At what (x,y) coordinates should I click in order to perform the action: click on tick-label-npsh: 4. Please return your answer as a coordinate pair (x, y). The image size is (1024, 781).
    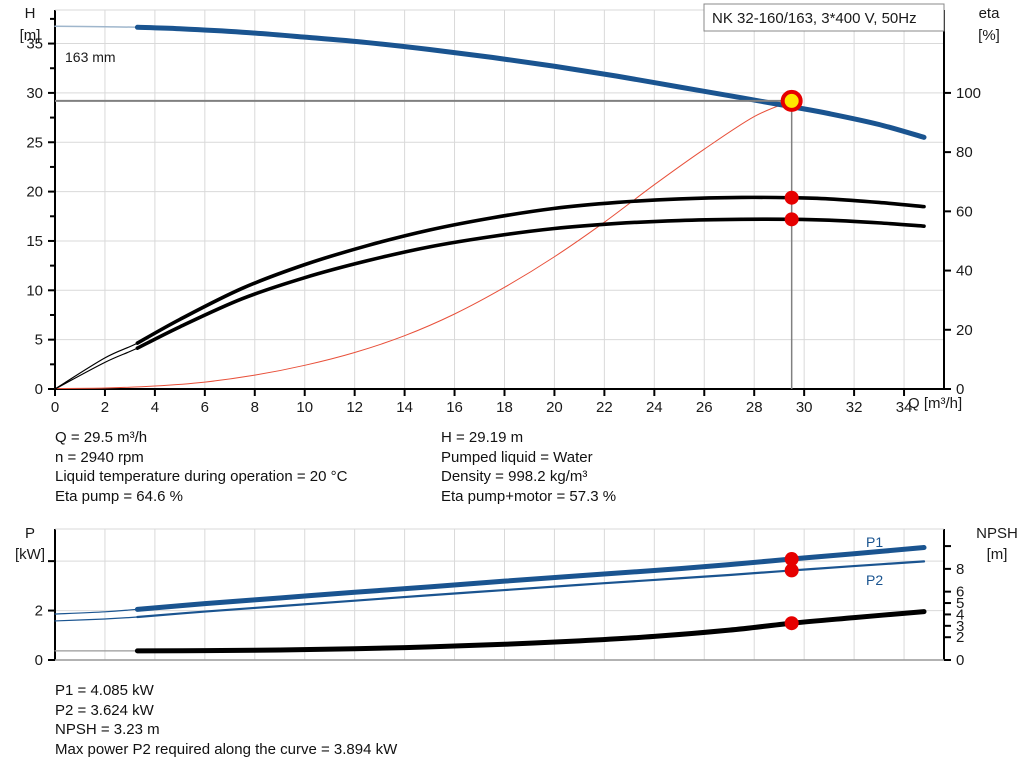
    Looking at the image, I should click on (960, 614).